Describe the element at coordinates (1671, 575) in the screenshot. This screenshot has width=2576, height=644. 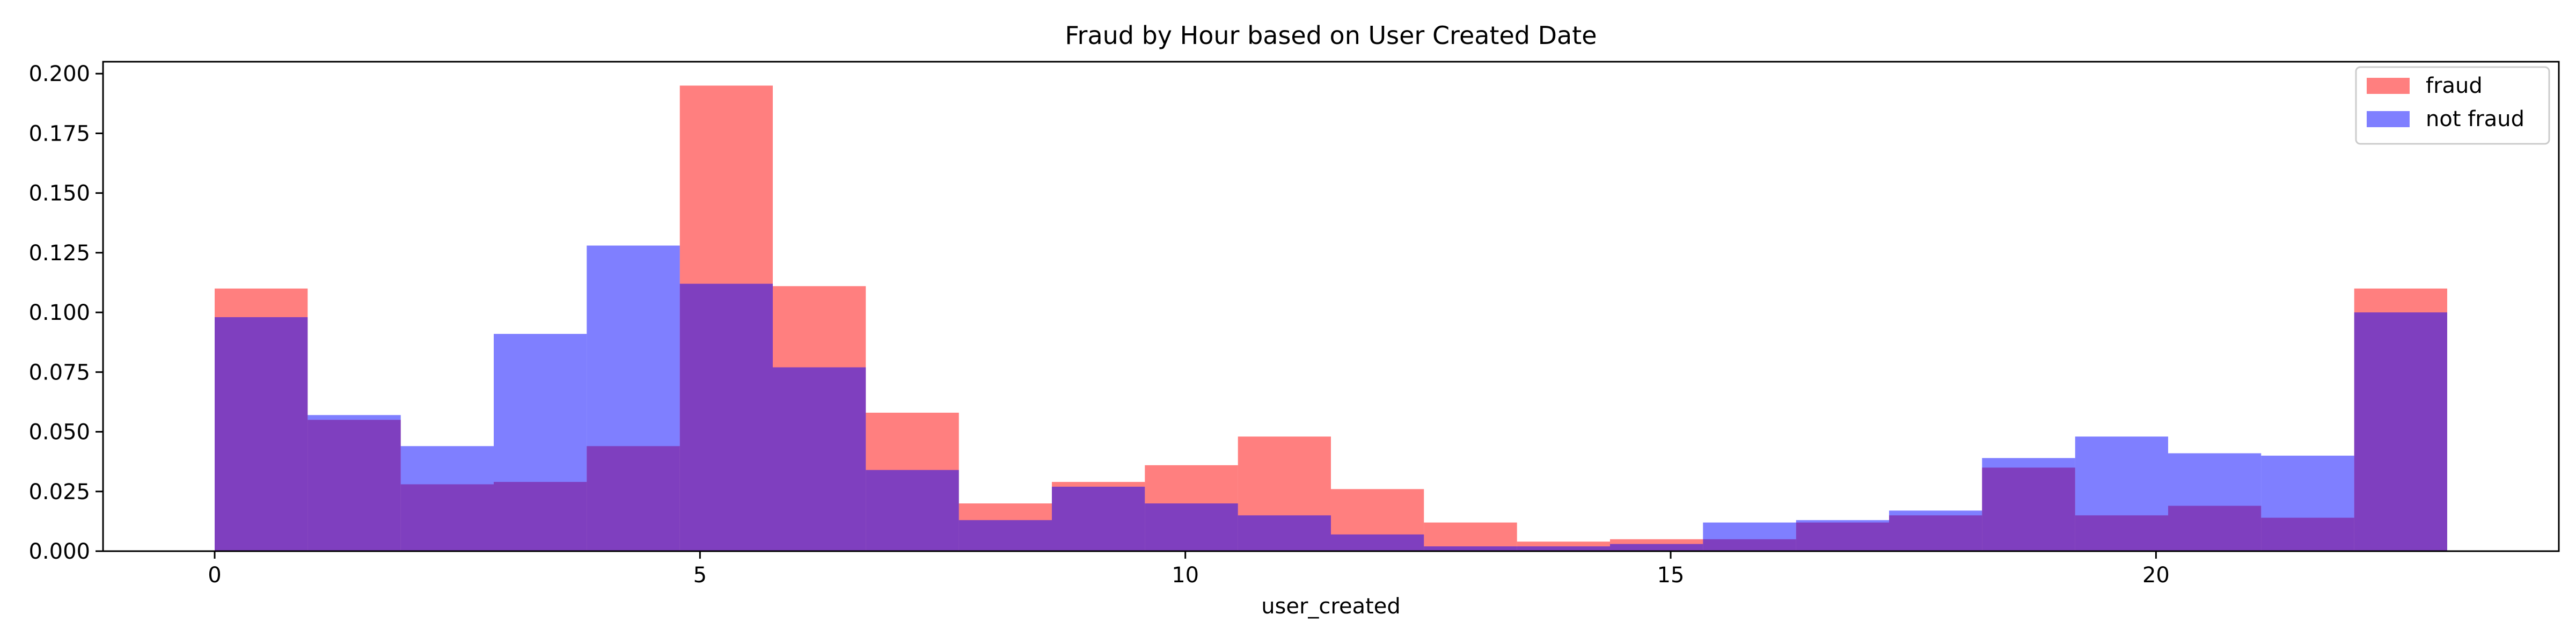
I see `x-tick-label: 15` at that location.